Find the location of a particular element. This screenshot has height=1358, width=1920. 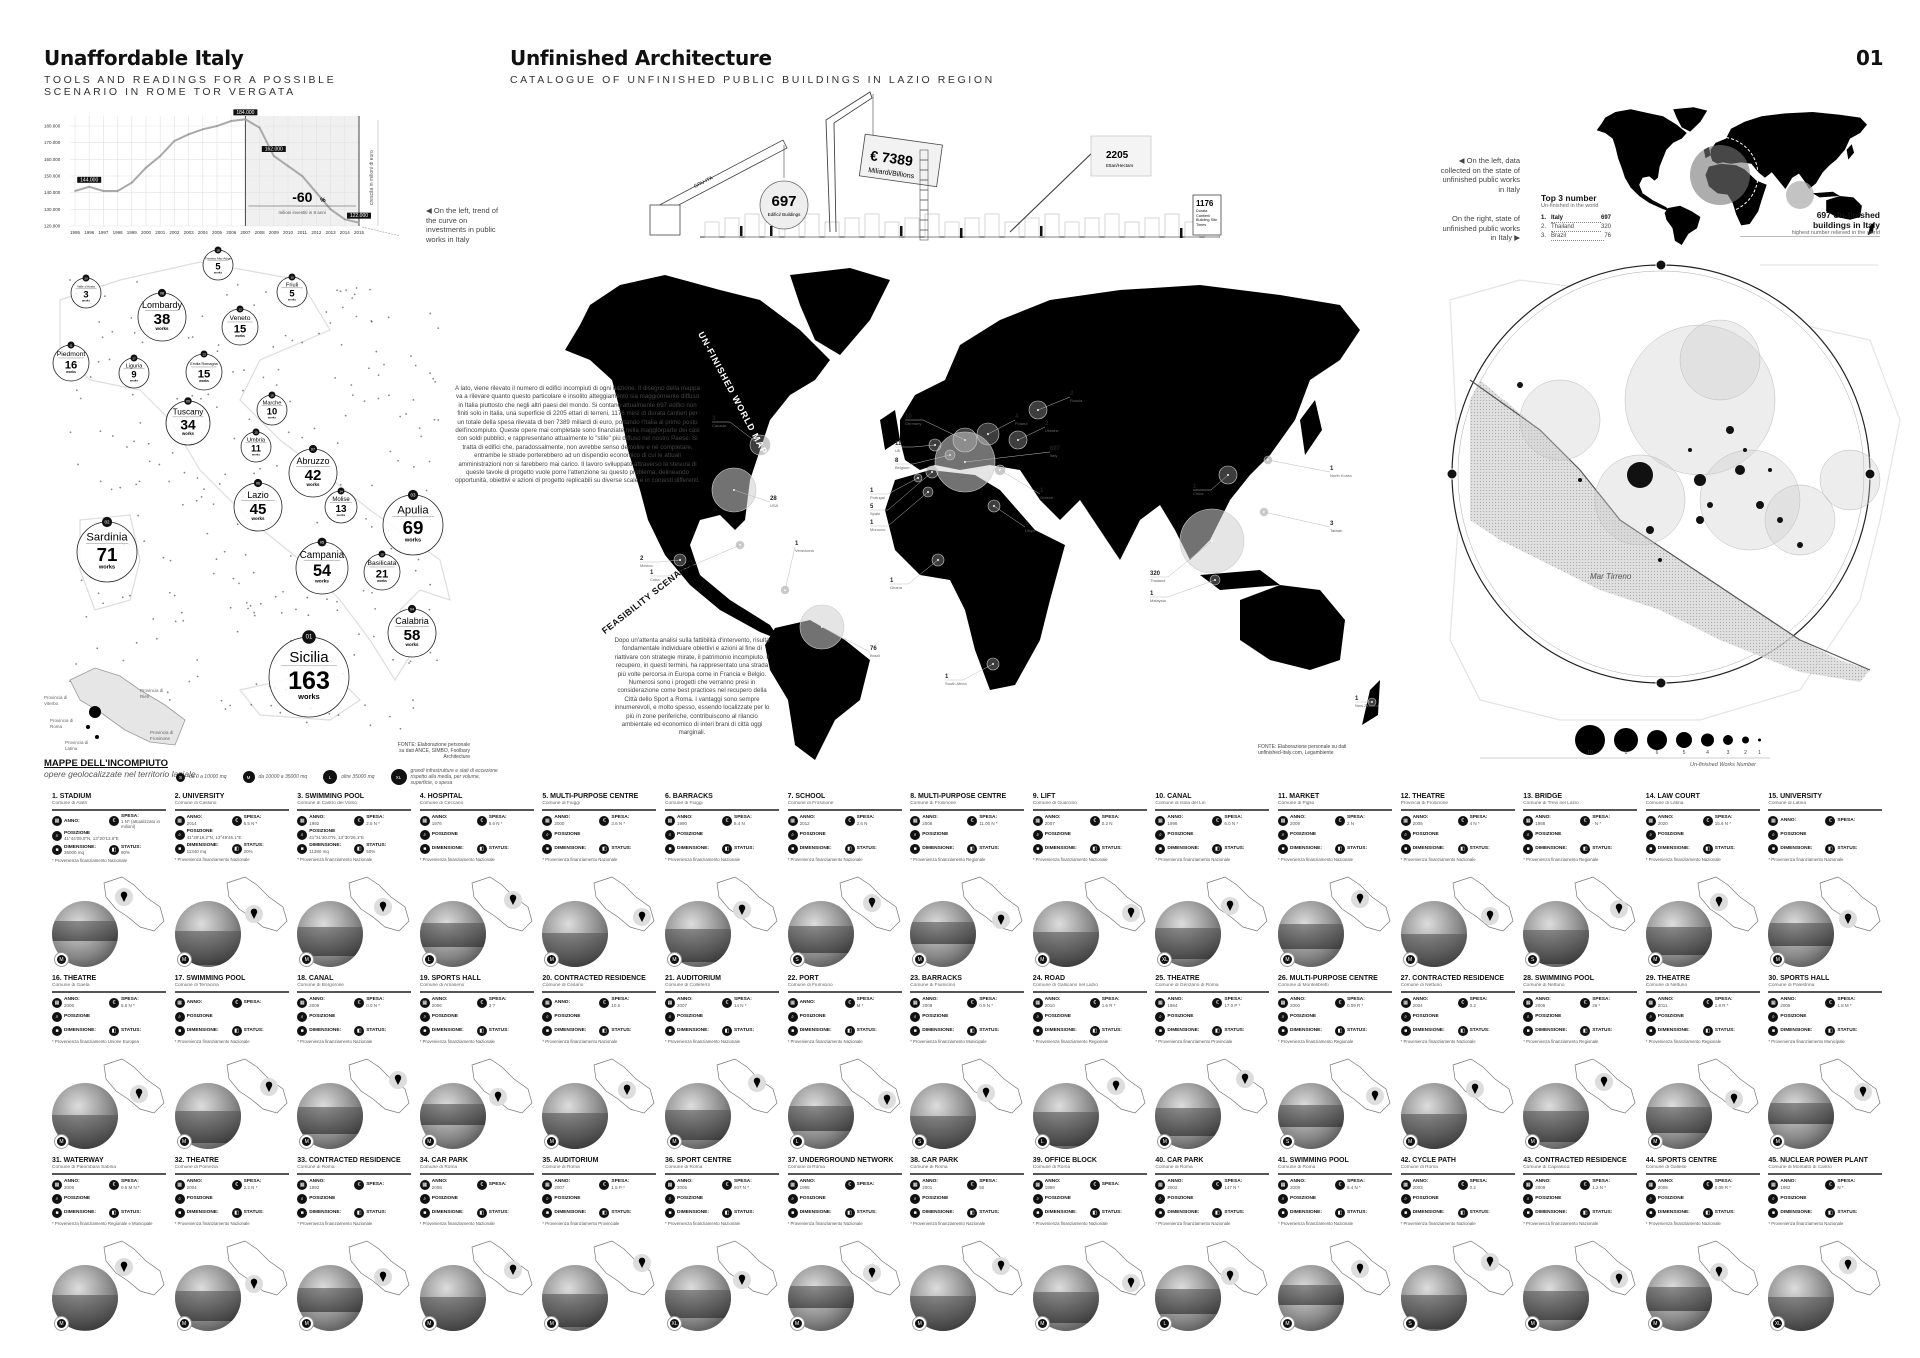

region-rank: 20 is located at coordinates (86, 278).